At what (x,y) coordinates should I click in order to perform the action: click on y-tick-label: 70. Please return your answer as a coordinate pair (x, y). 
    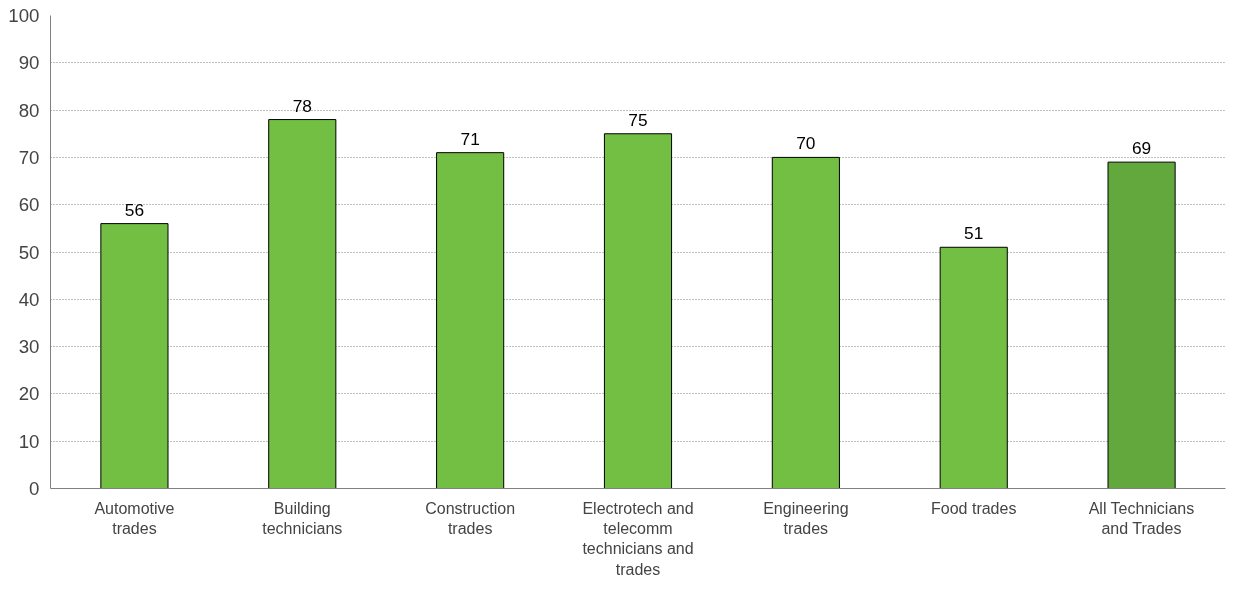
    Looking at the image, I should click on (29, 157).